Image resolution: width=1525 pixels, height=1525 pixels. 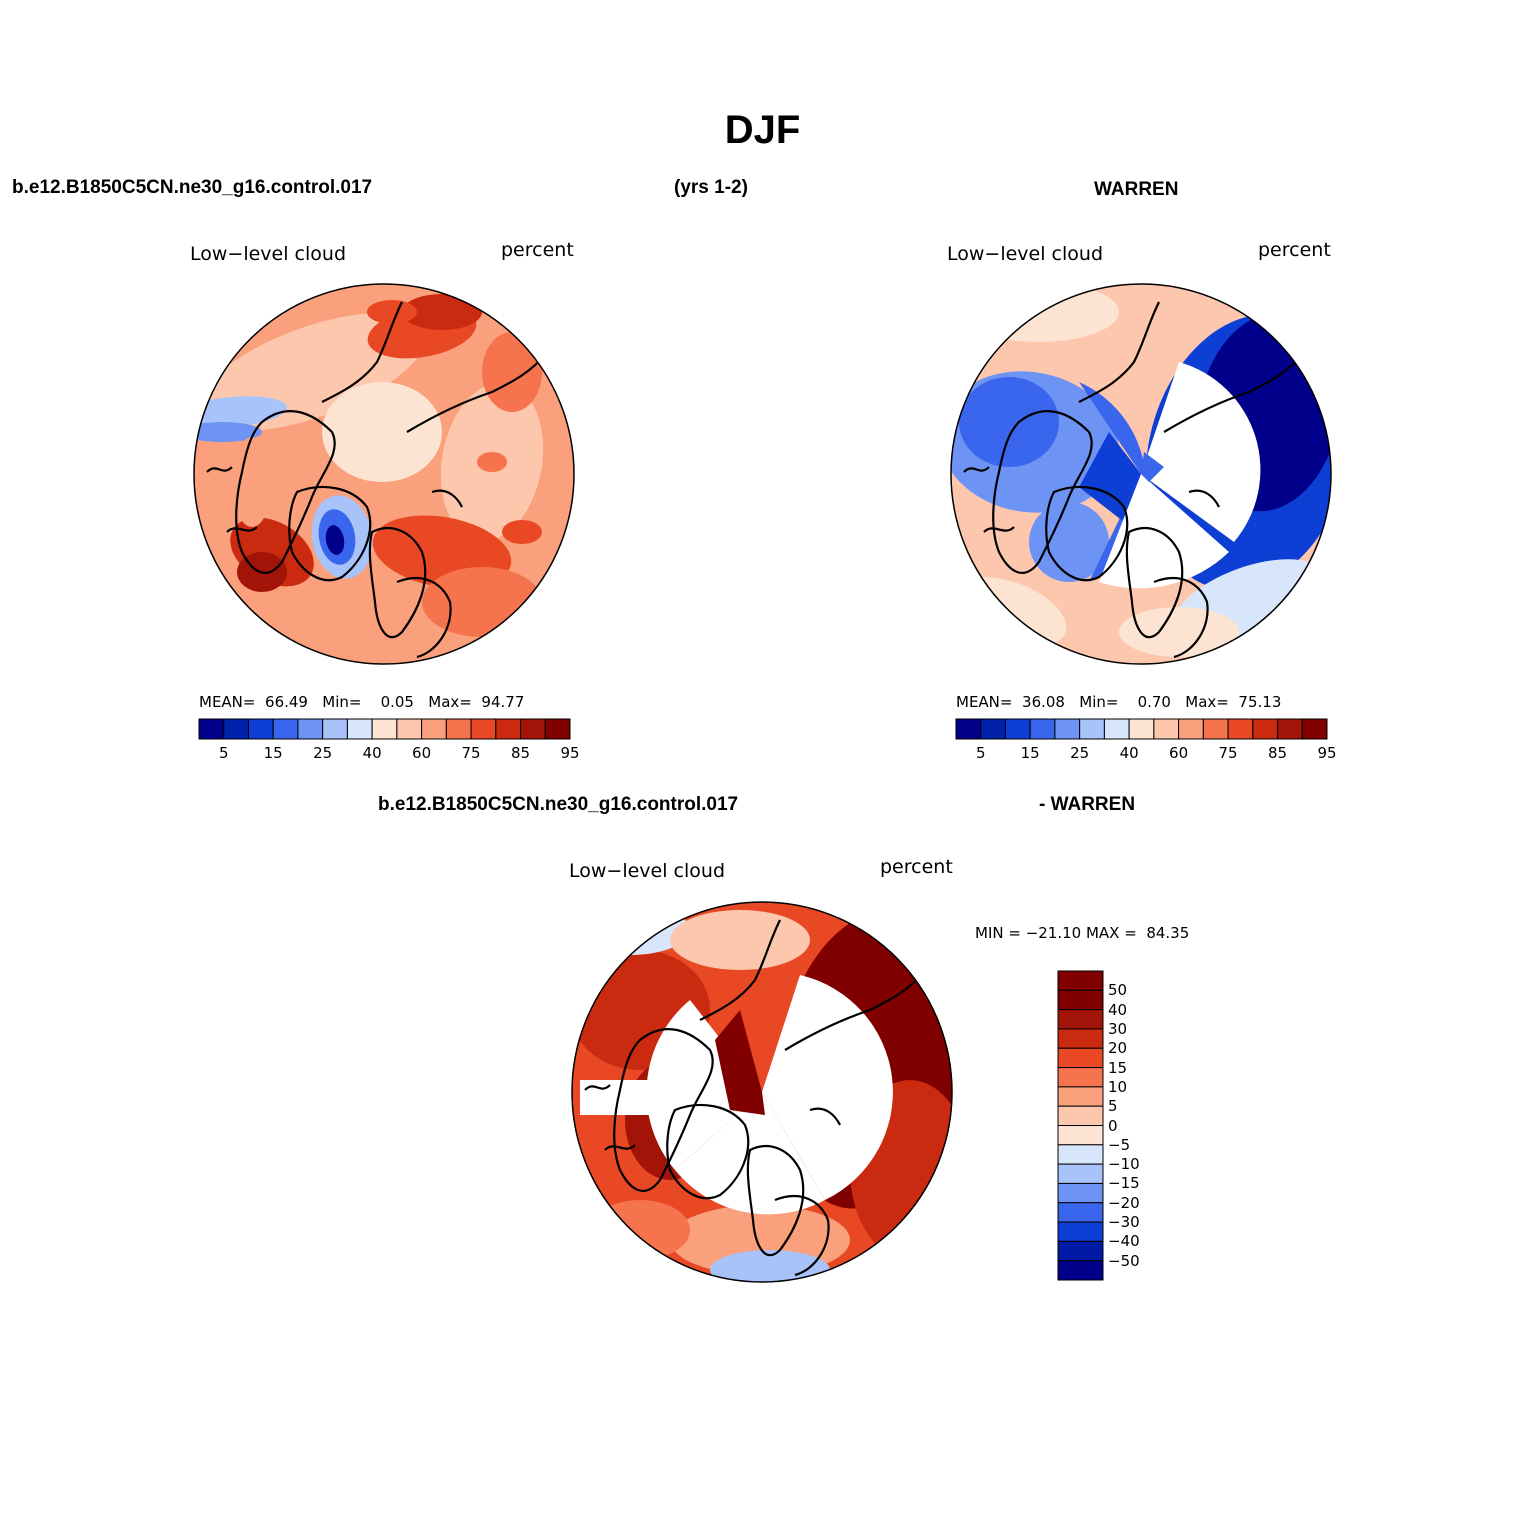 What do you see at coordinates (762, 130) in the screenshot?
I see `figure-title: DJF` at bounding box center [762, 130].